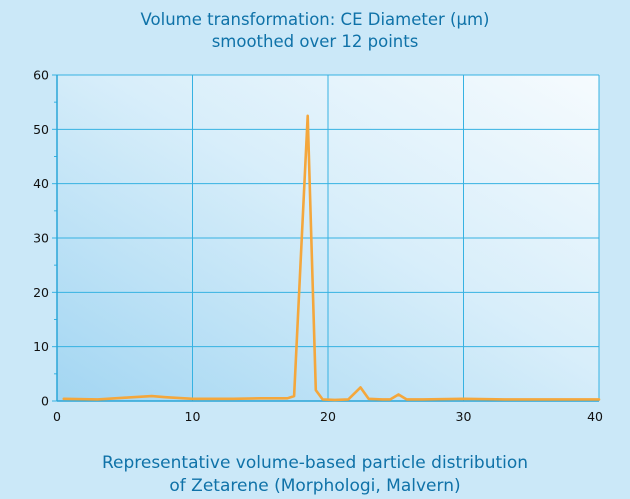 Image resolution: width=630 pixels, height=499 pixels. I want to click on y-tick-label: 30, so click(41, 238).